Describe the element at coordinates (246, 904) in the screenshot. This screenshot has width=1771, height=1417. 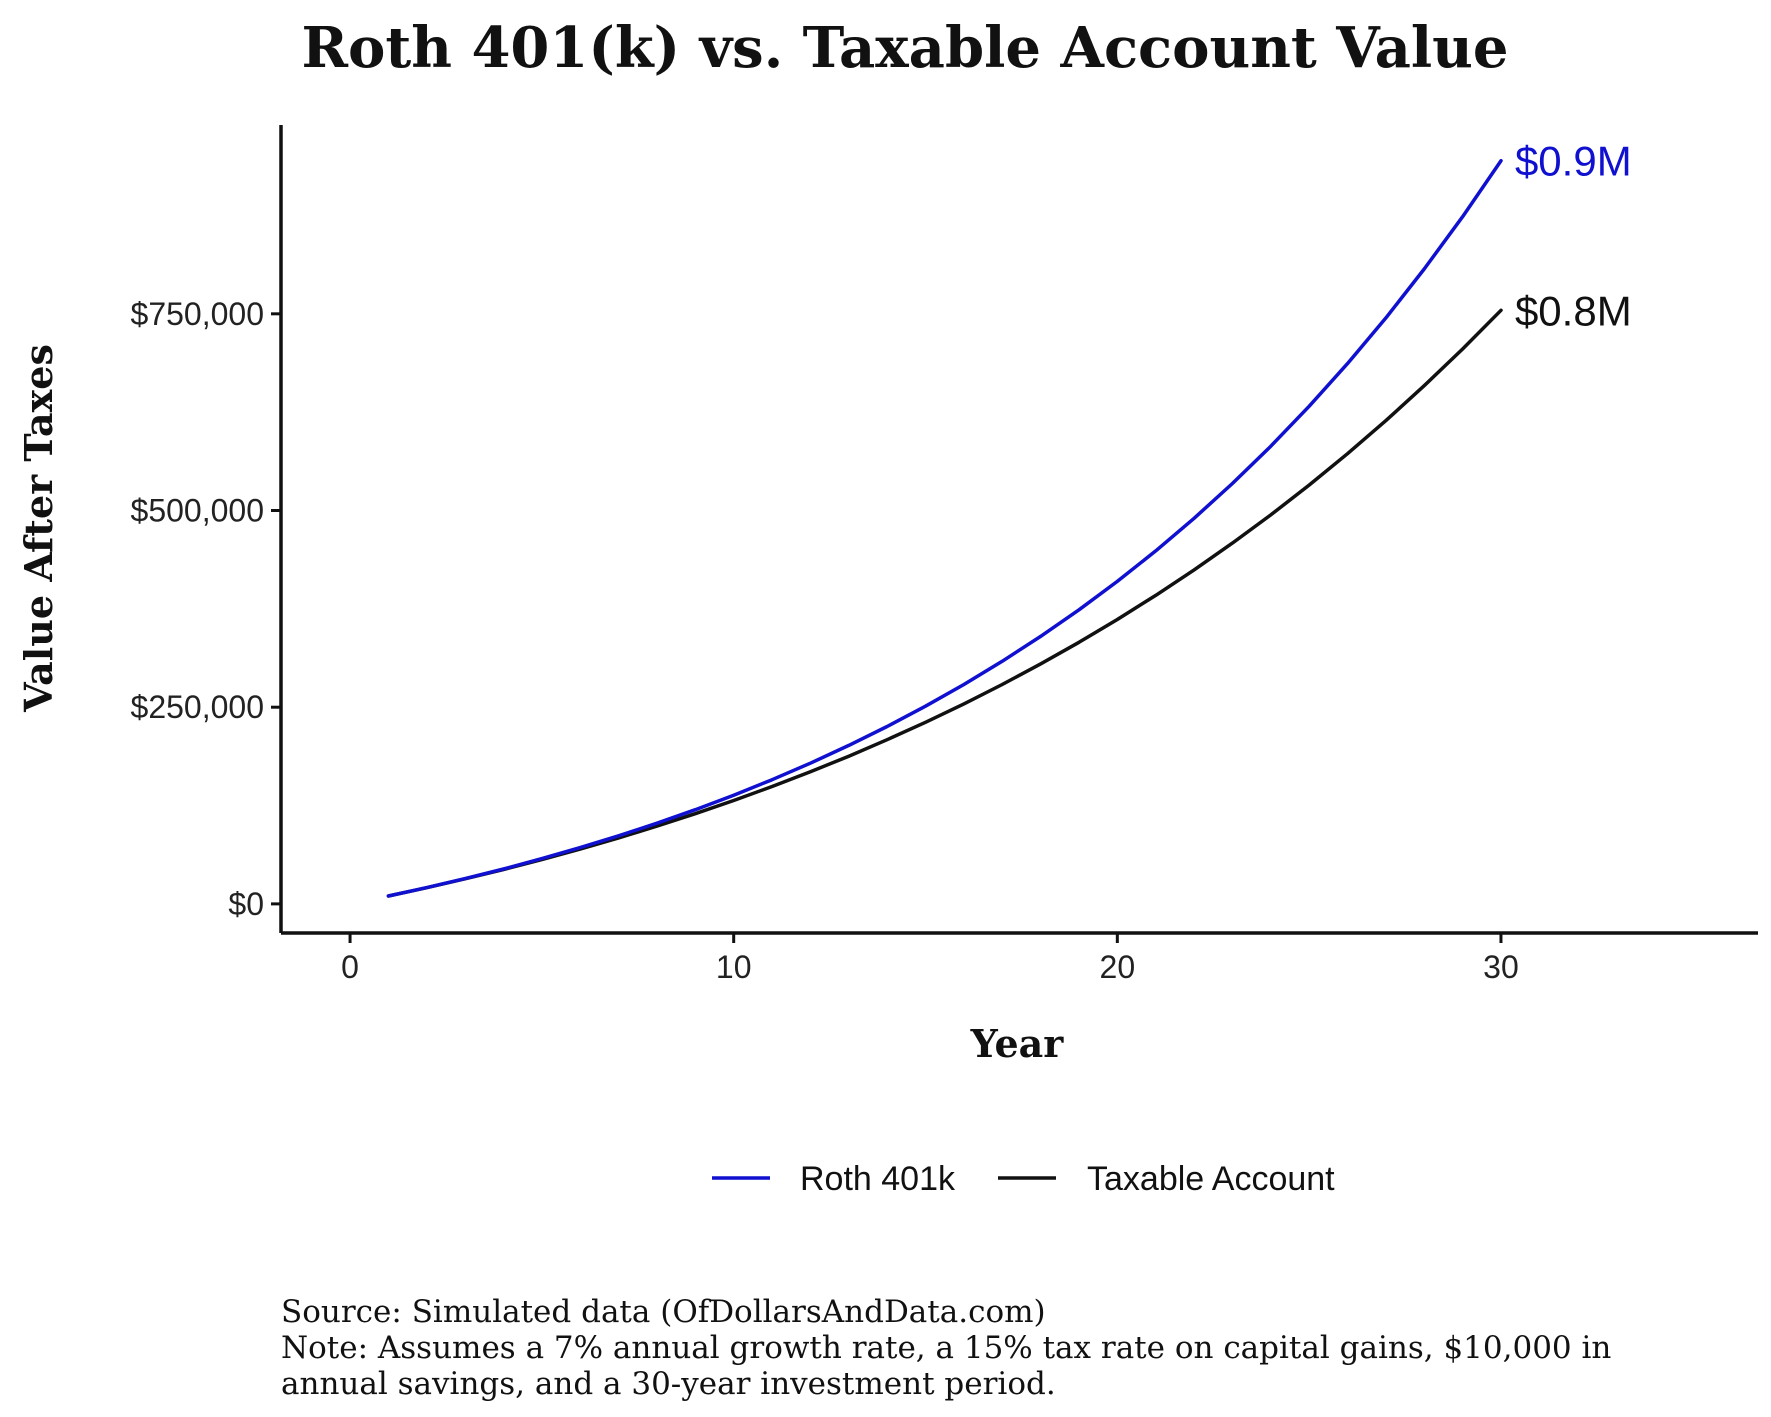
I see `y-tick-label: $0` at that location.